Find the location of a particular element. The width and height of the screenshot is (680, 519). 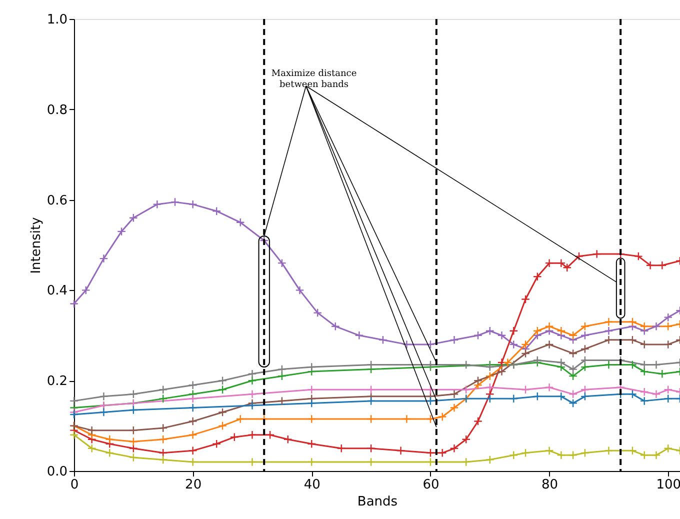

y-tick-label: 0.6 is located at coordinates (57, 200).